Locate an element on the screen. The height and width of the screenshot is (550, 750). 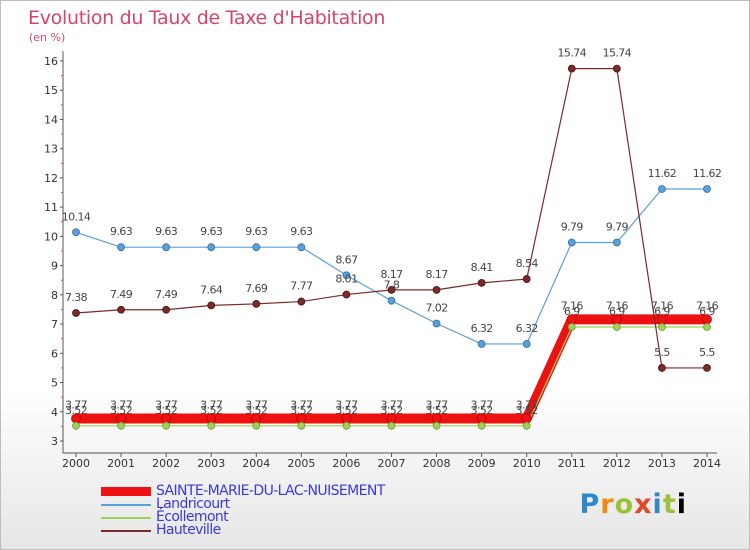
data-label-landricourt: 11.62 is located at coordinates (707, 173).